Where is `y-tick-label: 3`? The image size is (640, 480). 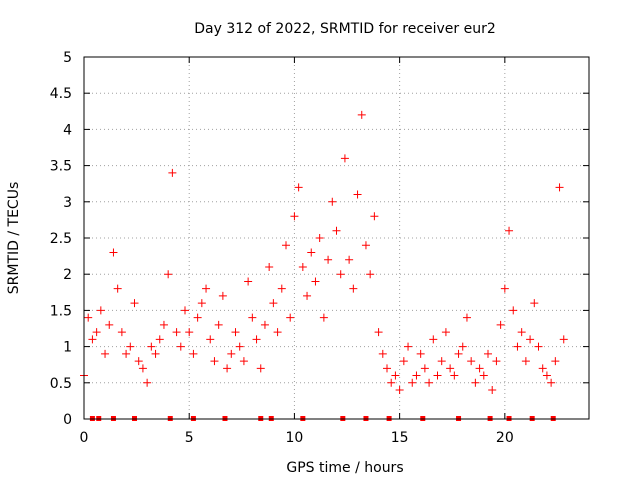 y-tick-label: 3 is located at coordinates (67, 203).